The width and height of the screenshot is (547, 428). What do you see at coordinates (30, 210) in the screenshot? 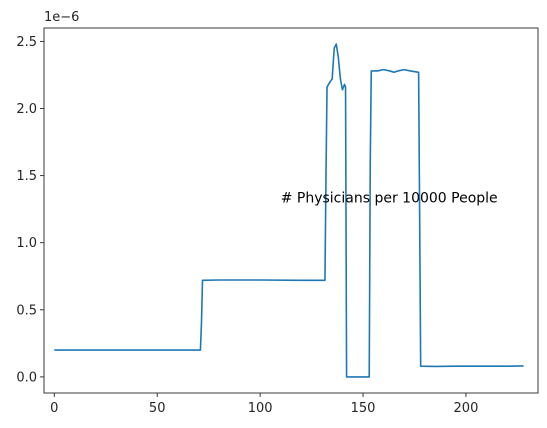
I see `y-axis: 0.0 0.5 1.0 1.5 2.0 2.5` at bounding box center [30, 210].